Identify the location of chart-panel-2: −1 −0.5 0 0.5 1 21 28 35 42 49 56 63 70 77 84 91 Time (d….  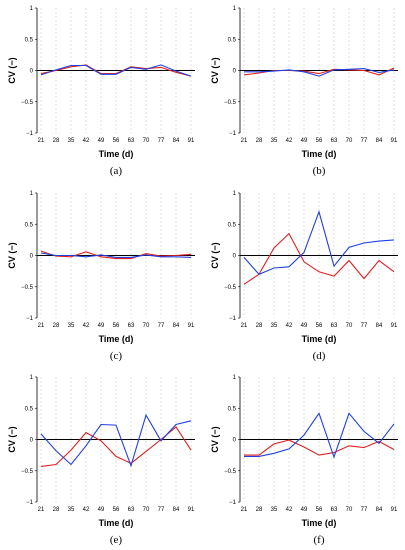
(304, 91).